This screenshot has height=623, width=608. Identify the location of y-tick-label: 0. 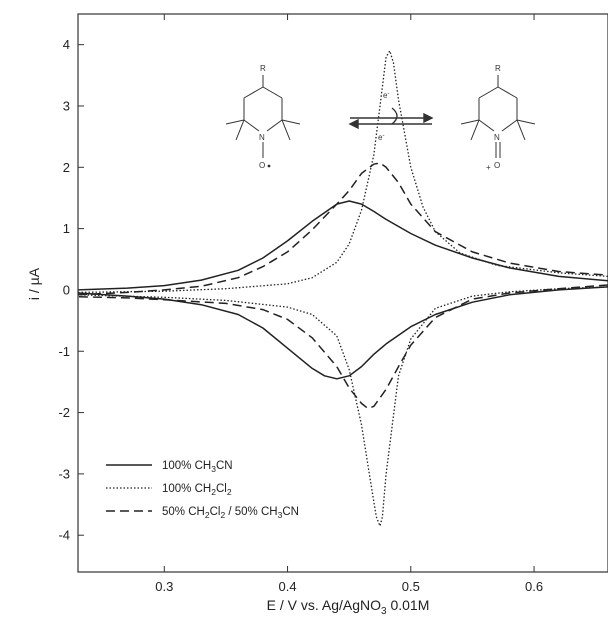
(66, 289).